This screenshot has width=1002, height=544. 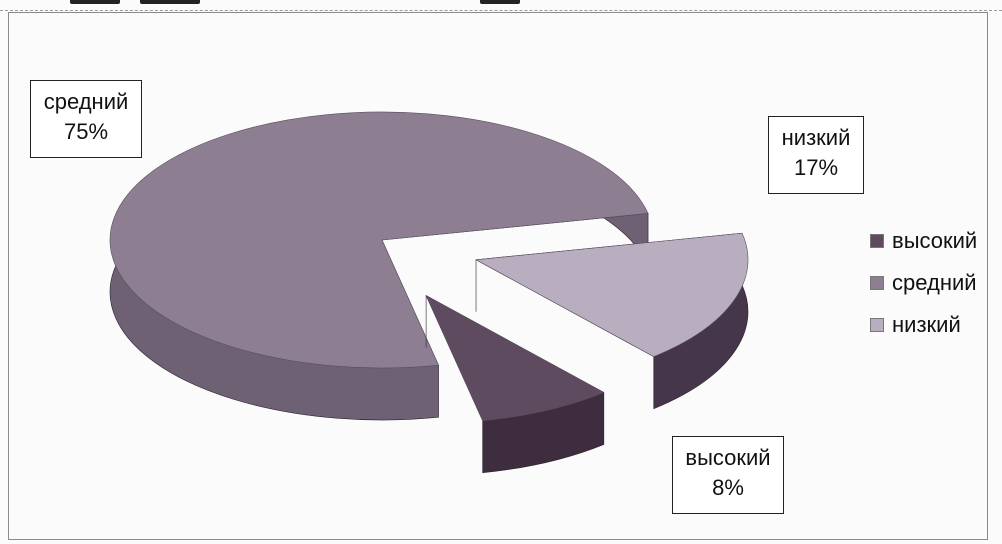 I want to click on legend-item-low: низкий, so click(x=923, y=325).